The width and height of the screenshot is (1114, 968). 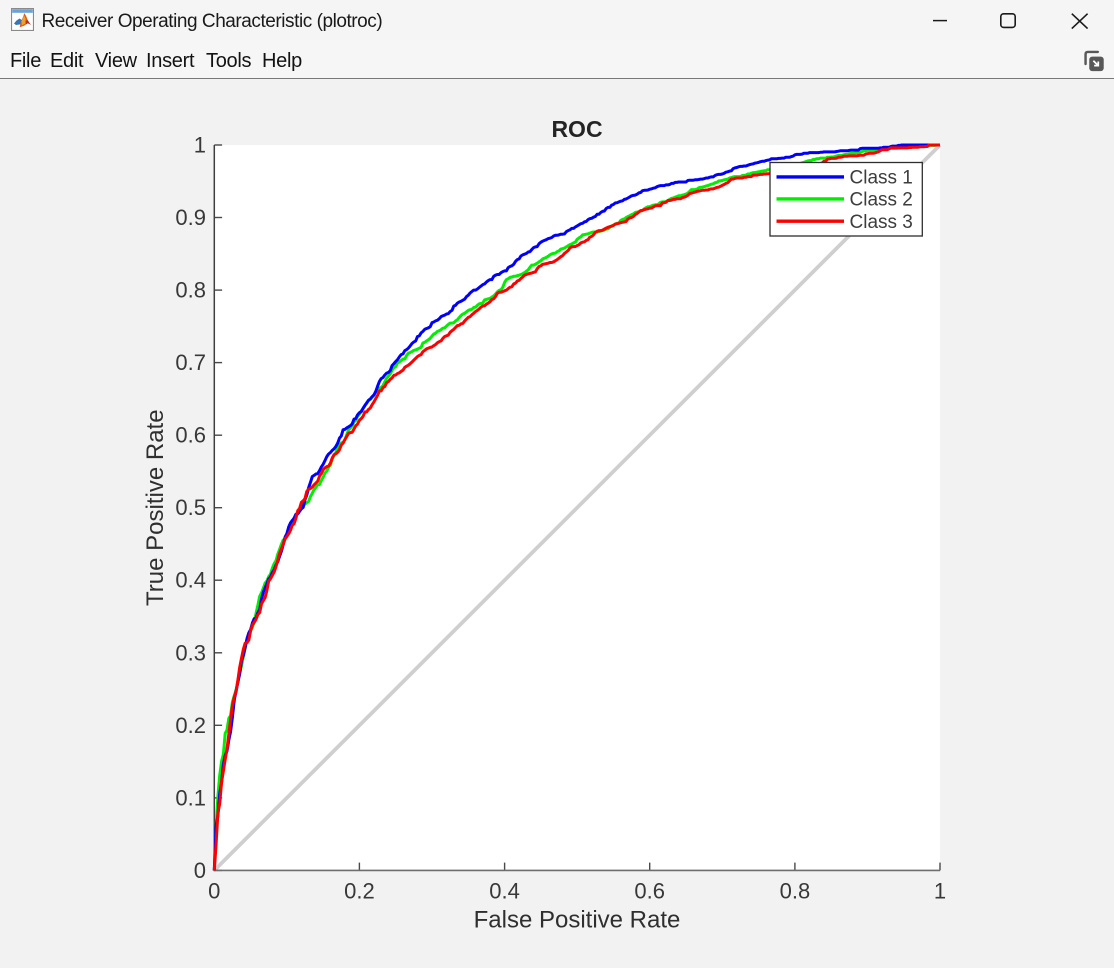 What do you see at coordinates (577, 920) in the screenshot?
I see `svg-text: False Positive Rate` at bounding box center [577, 920].